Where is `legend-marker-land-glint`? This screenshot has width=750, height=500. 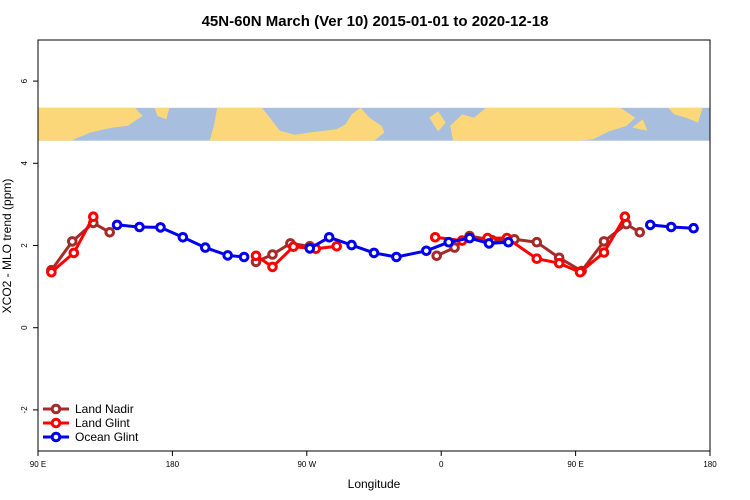
legend-marker-land-glint is located at coordinates (56, 423).